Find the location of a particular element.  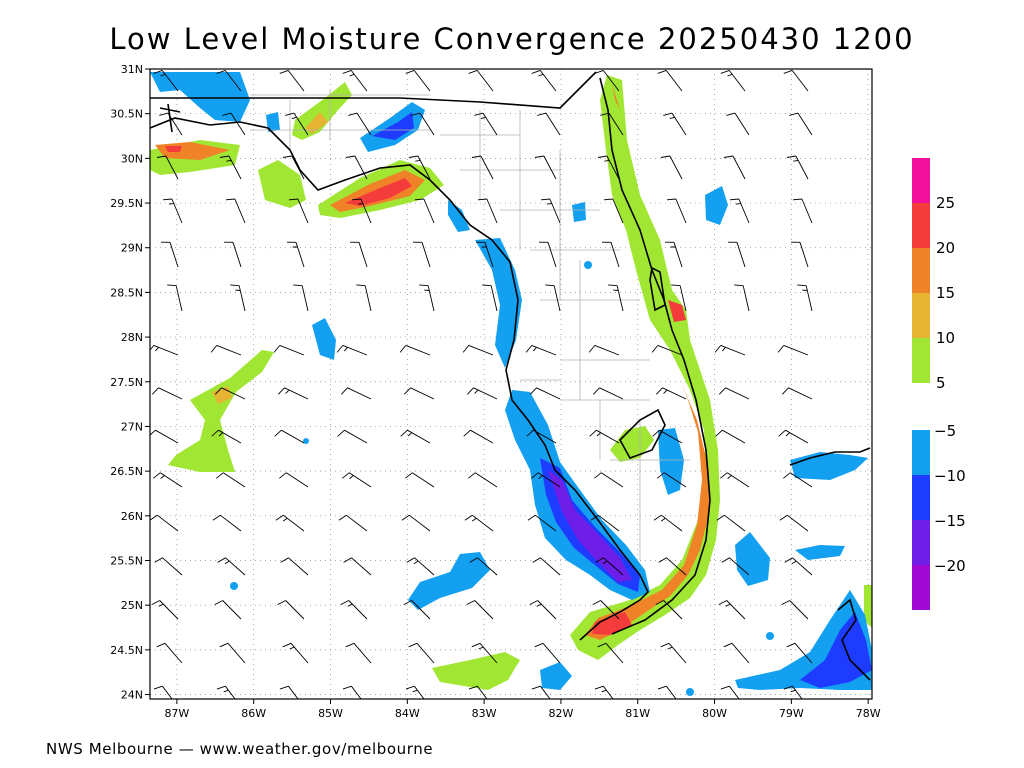

latitude-tick-label: 25.5N is located at coordinates (126, 560).